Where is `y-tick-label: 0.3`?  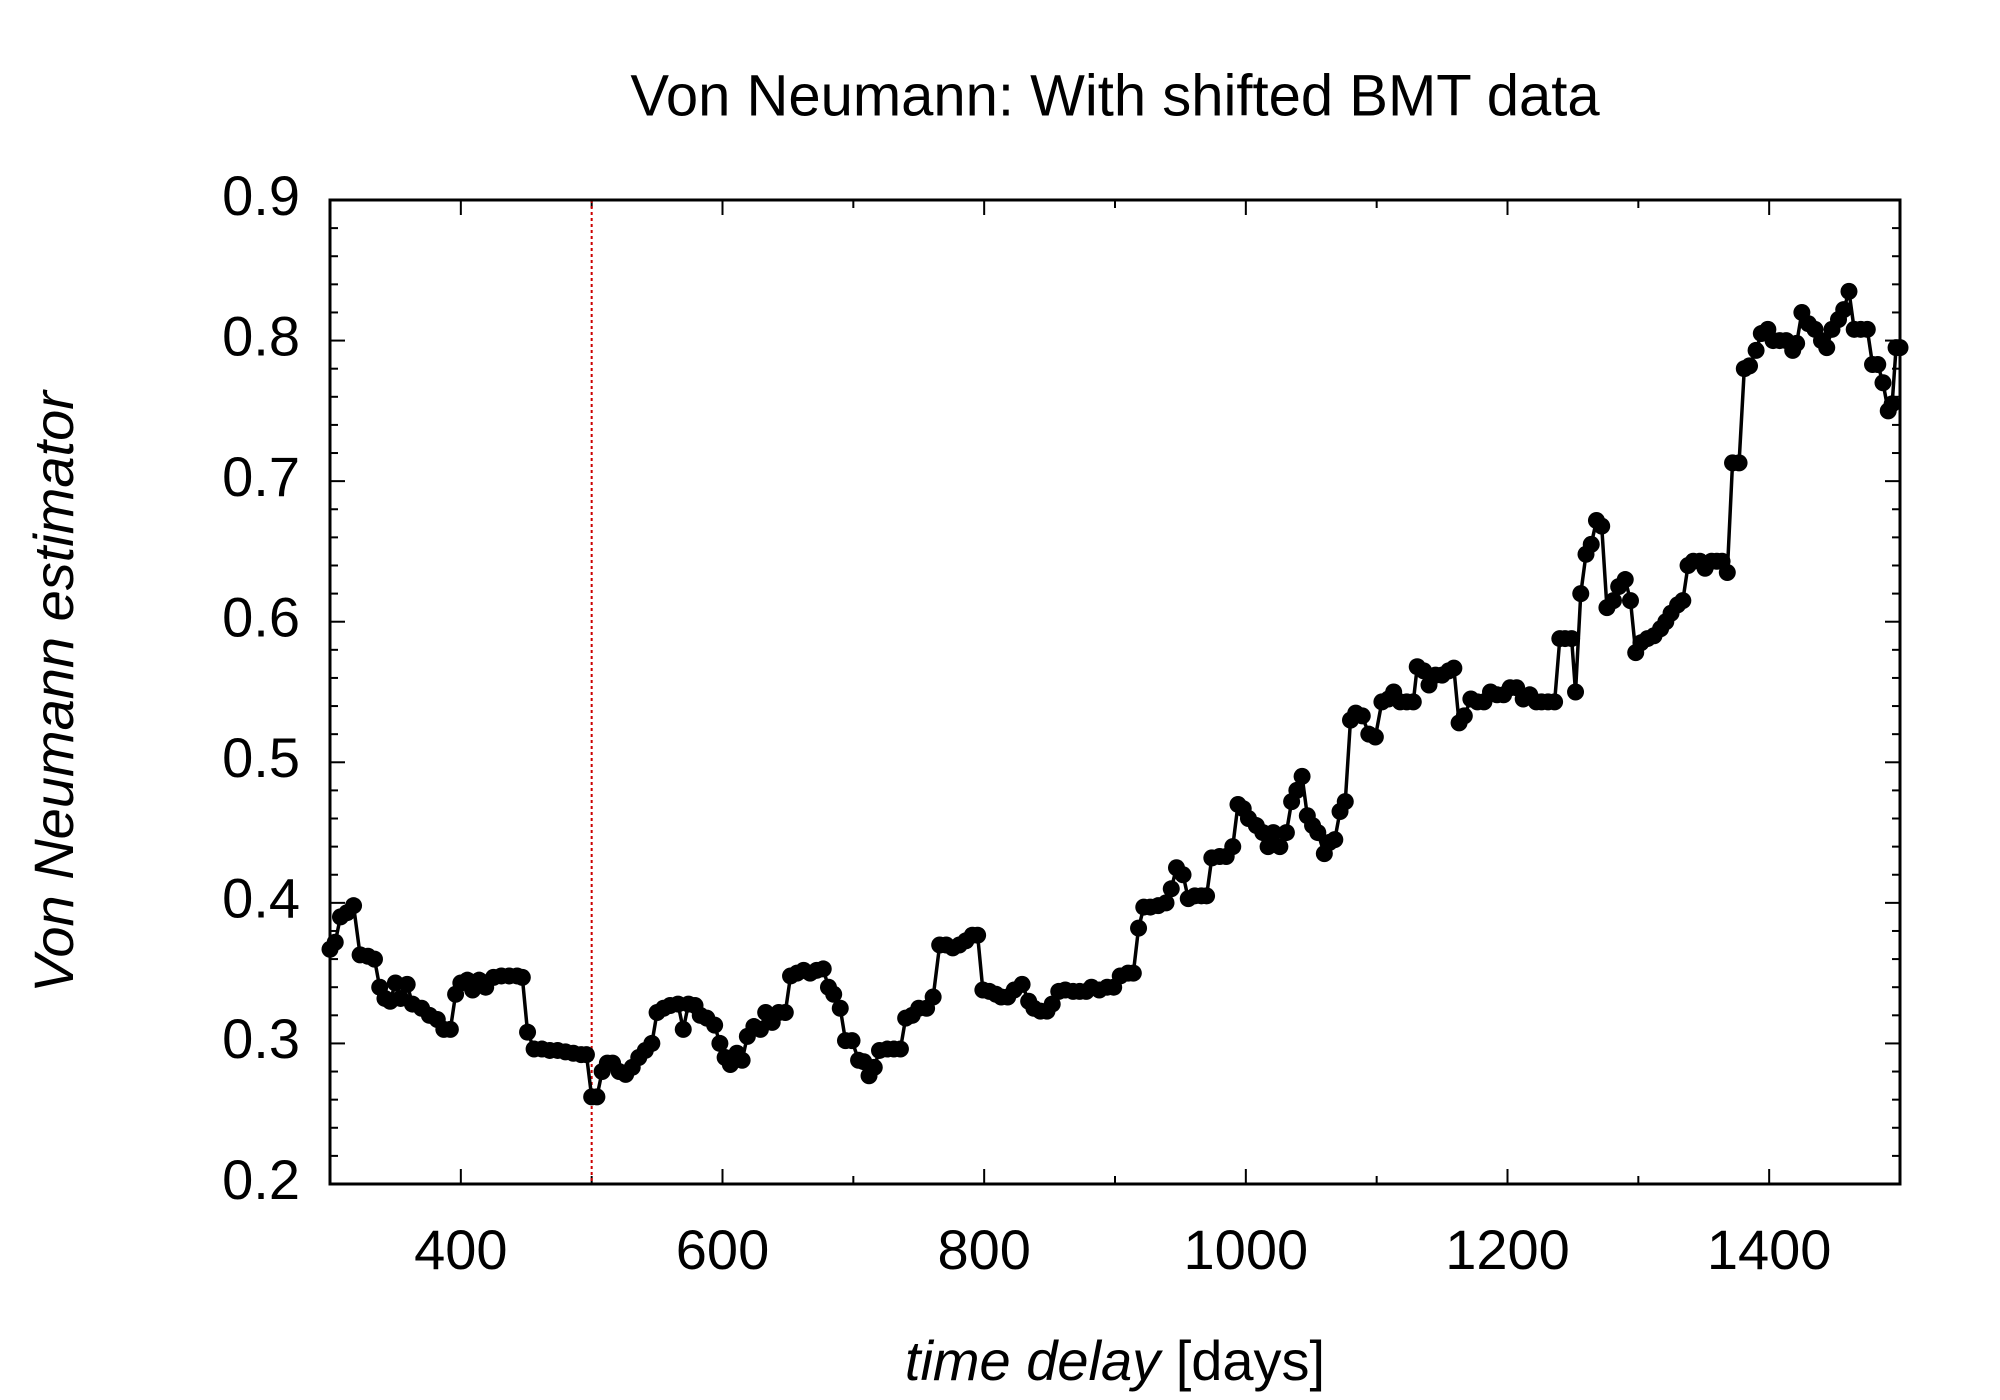 y-tick-label: 0.3 is located at coordinates (261, 1038).